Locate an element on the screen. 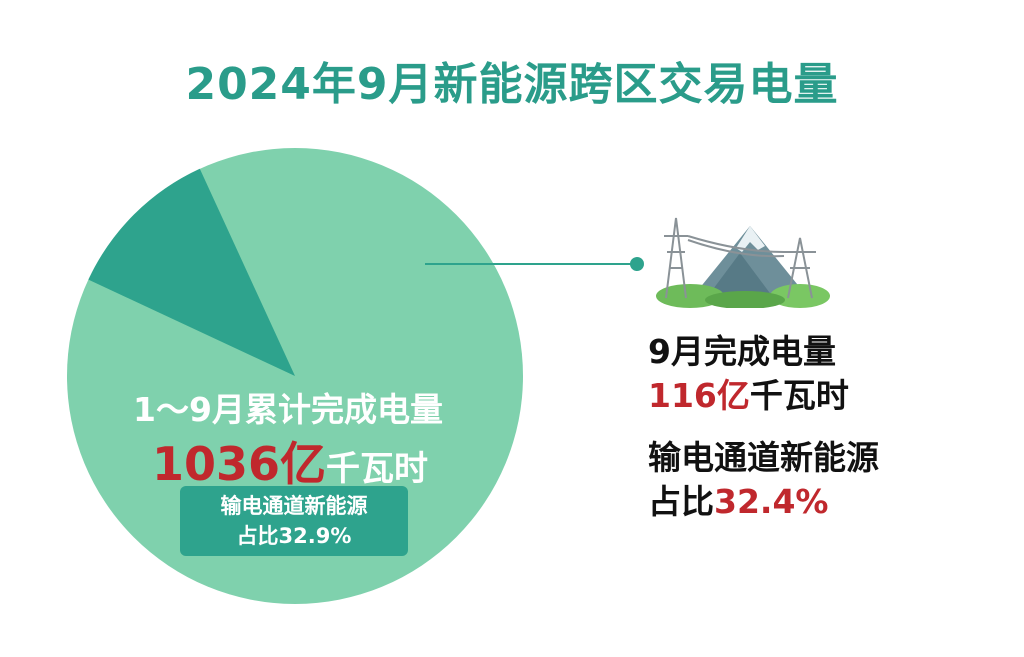 This screenshot has height=657, width=1024. chart-title: 2024年9月新能源跨区交易电量 is located at coordinates (512, 84).